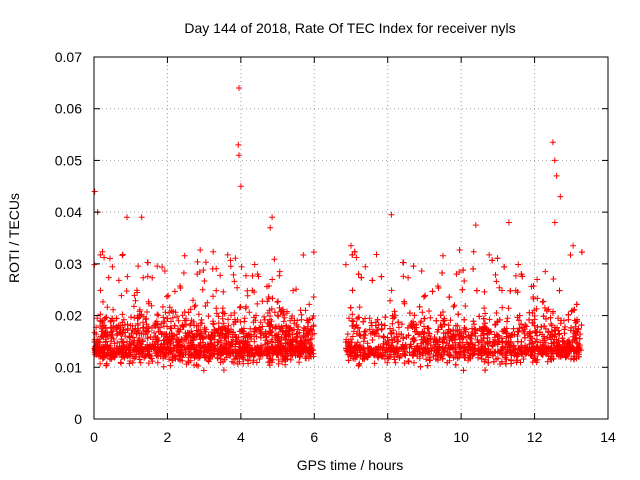 Image resolution: width=640 pixels, height=480 pixels. I want to click on y-axis-label: ROTI / TECUs, so click(14, 238).